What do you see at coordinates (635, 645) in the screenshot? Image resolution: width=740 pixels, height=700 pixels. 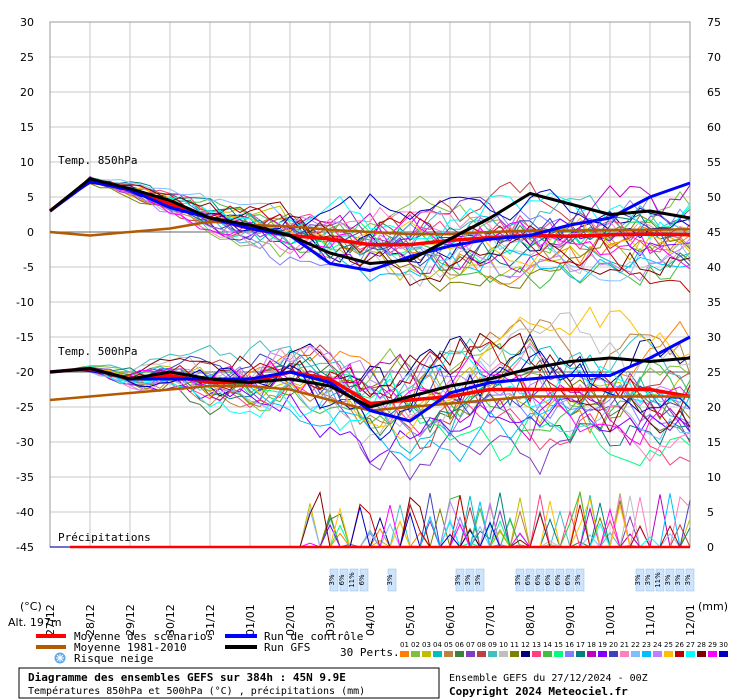 I see `pert-number: 22` at bounding box center [635, 645].